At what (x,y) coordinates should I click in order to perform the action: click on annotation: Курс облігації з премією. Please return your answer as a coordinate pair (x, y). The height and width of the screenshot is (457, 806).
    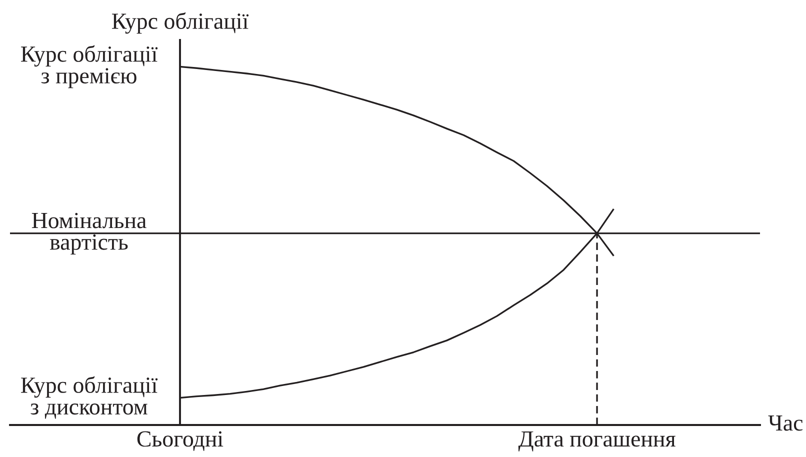
    Looking at the image, I should click on (89, 66).